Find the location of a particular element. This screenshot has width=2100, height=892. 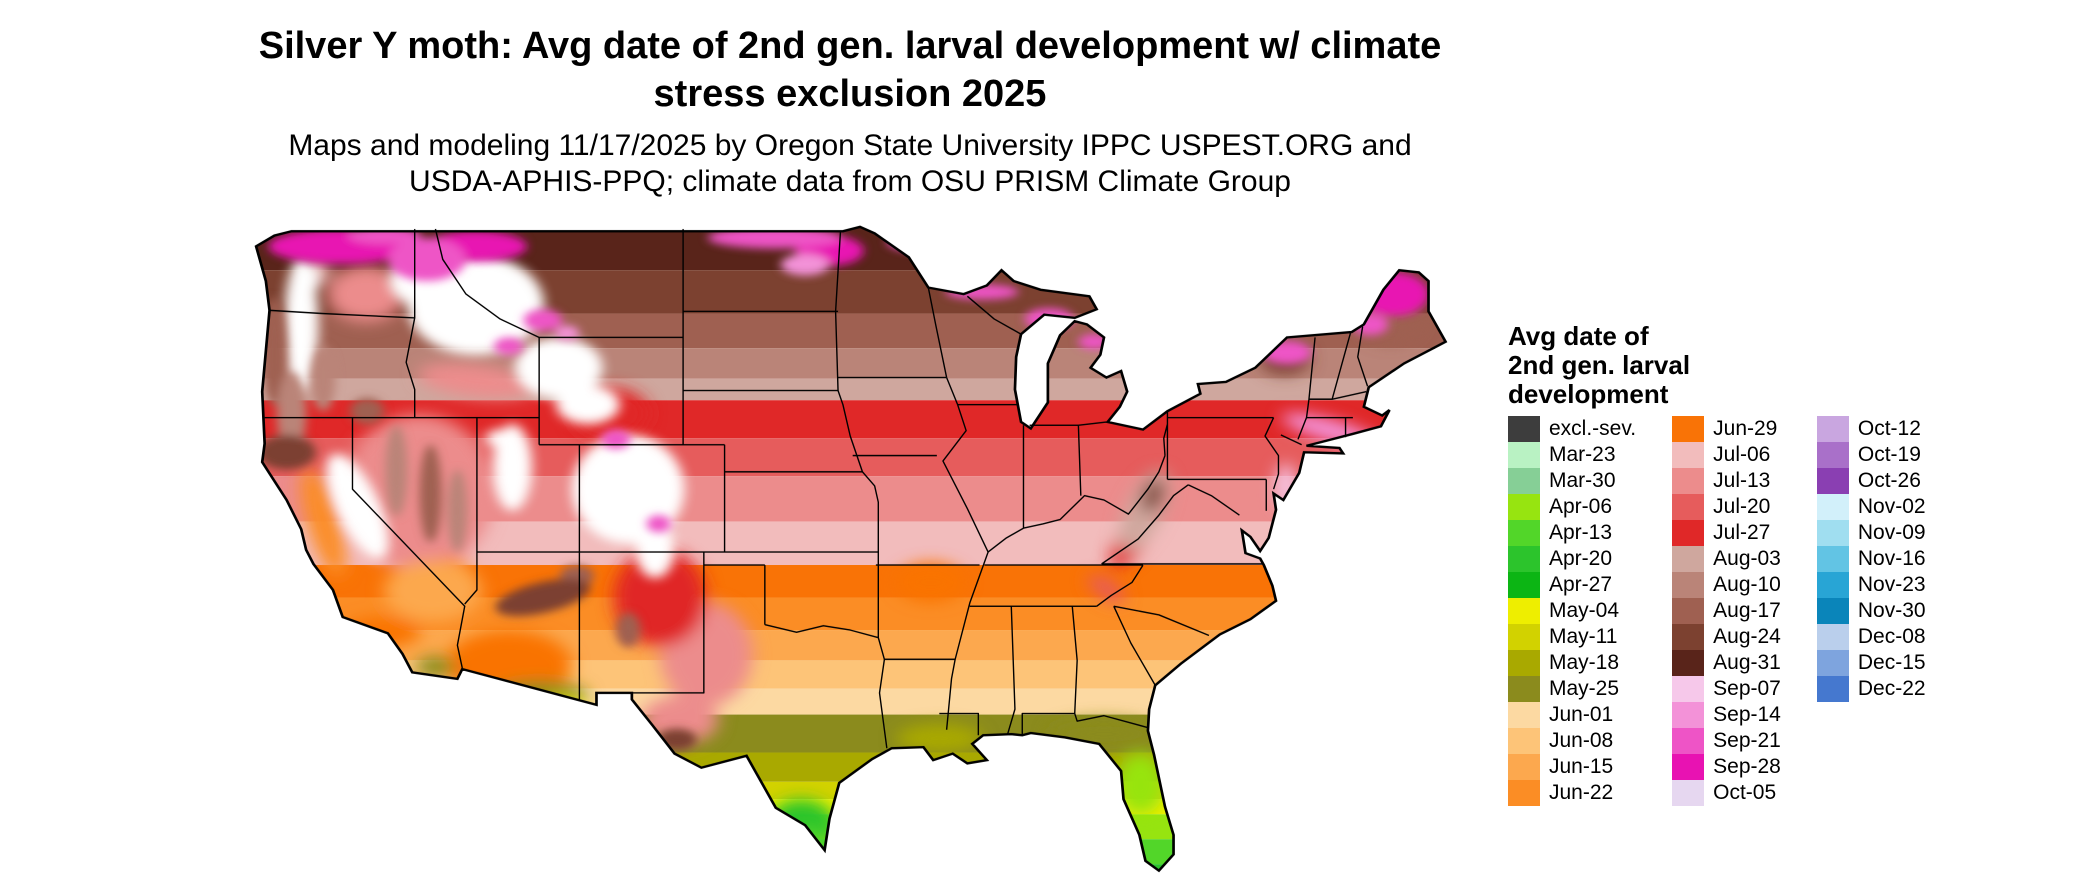

title-line-2: stress exclusion 2025 is located at coordinates (850, 94).